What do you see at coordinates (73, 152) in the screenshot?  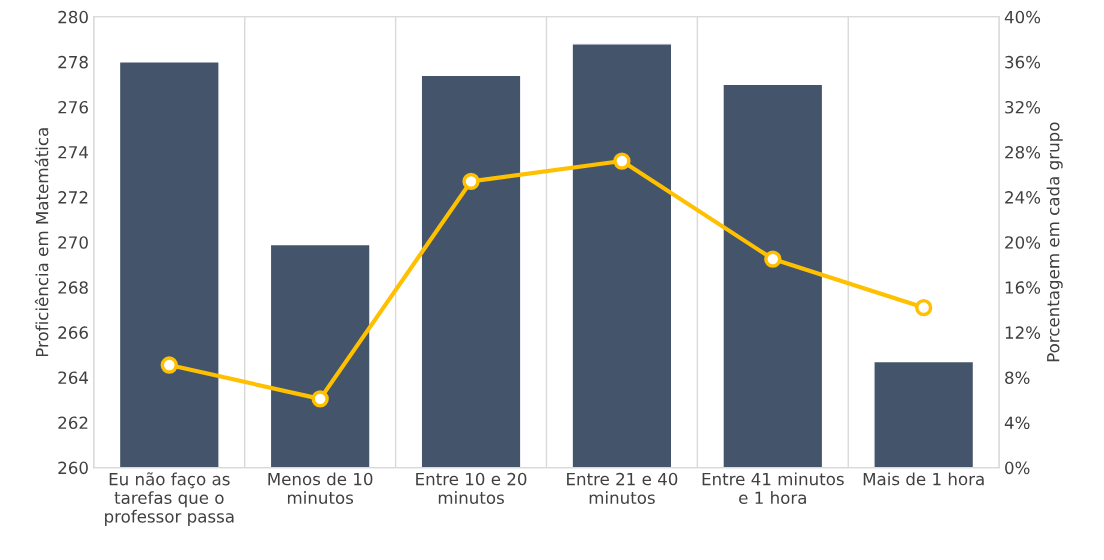 I see `y-tick-label: 274` at bounding box center [73, 152].